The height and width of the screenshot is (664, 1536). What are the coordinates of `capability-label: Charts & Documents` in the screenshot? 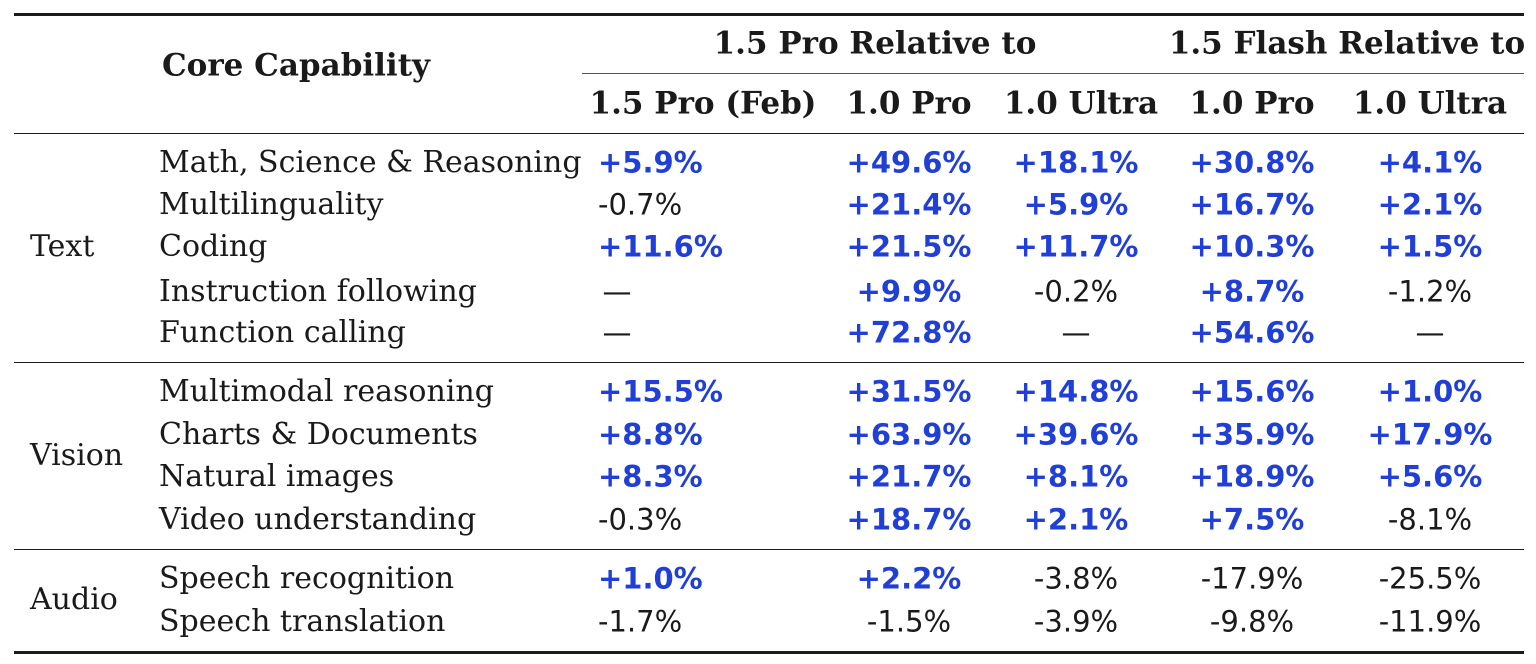 It's located at (318, 434).